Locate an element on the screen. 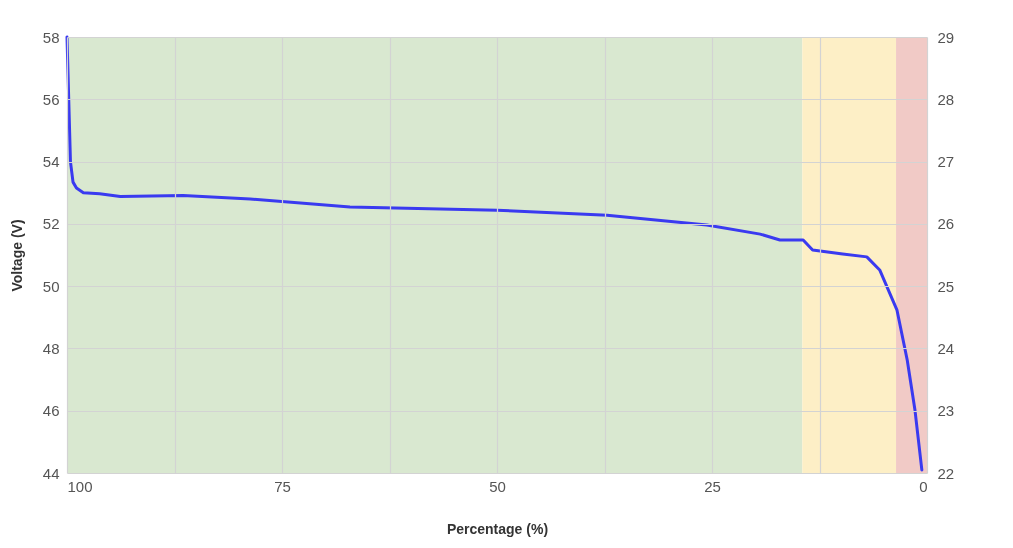 Image resolution: width=1013 pixels, height=548 pixels. x-tick-label: 75 is located at coordinates (282, 486).